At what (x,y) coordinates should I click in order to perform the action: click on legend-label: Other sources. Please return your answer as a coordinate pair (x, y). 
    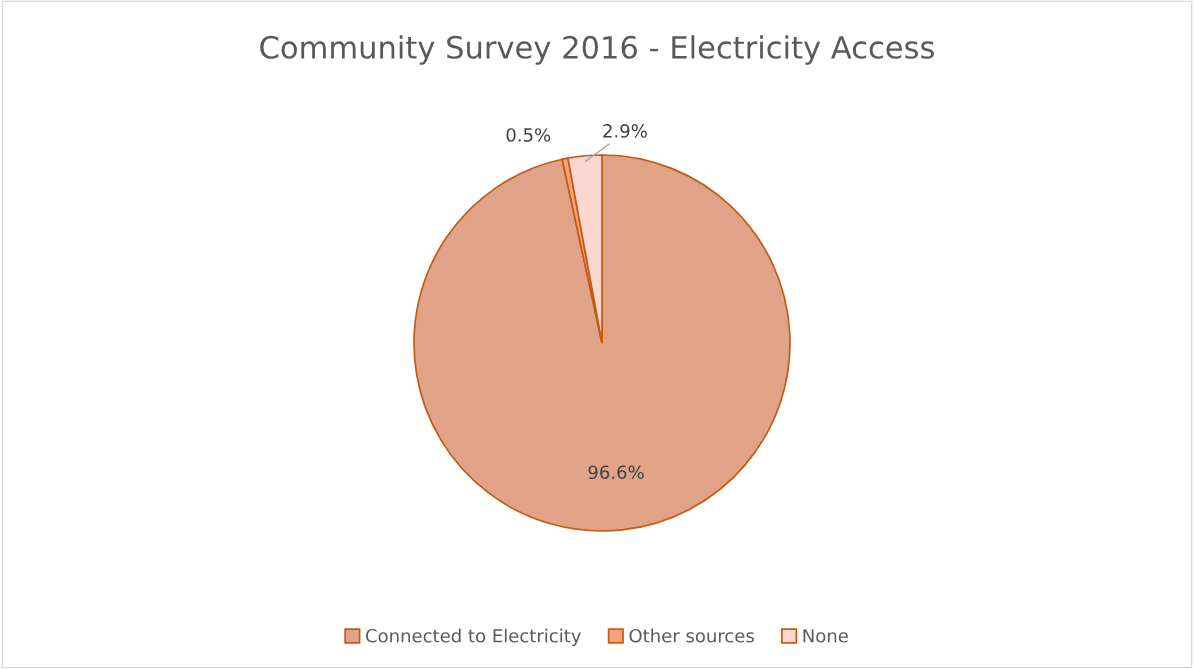
    Looking at the image, I should click on (691, 635).